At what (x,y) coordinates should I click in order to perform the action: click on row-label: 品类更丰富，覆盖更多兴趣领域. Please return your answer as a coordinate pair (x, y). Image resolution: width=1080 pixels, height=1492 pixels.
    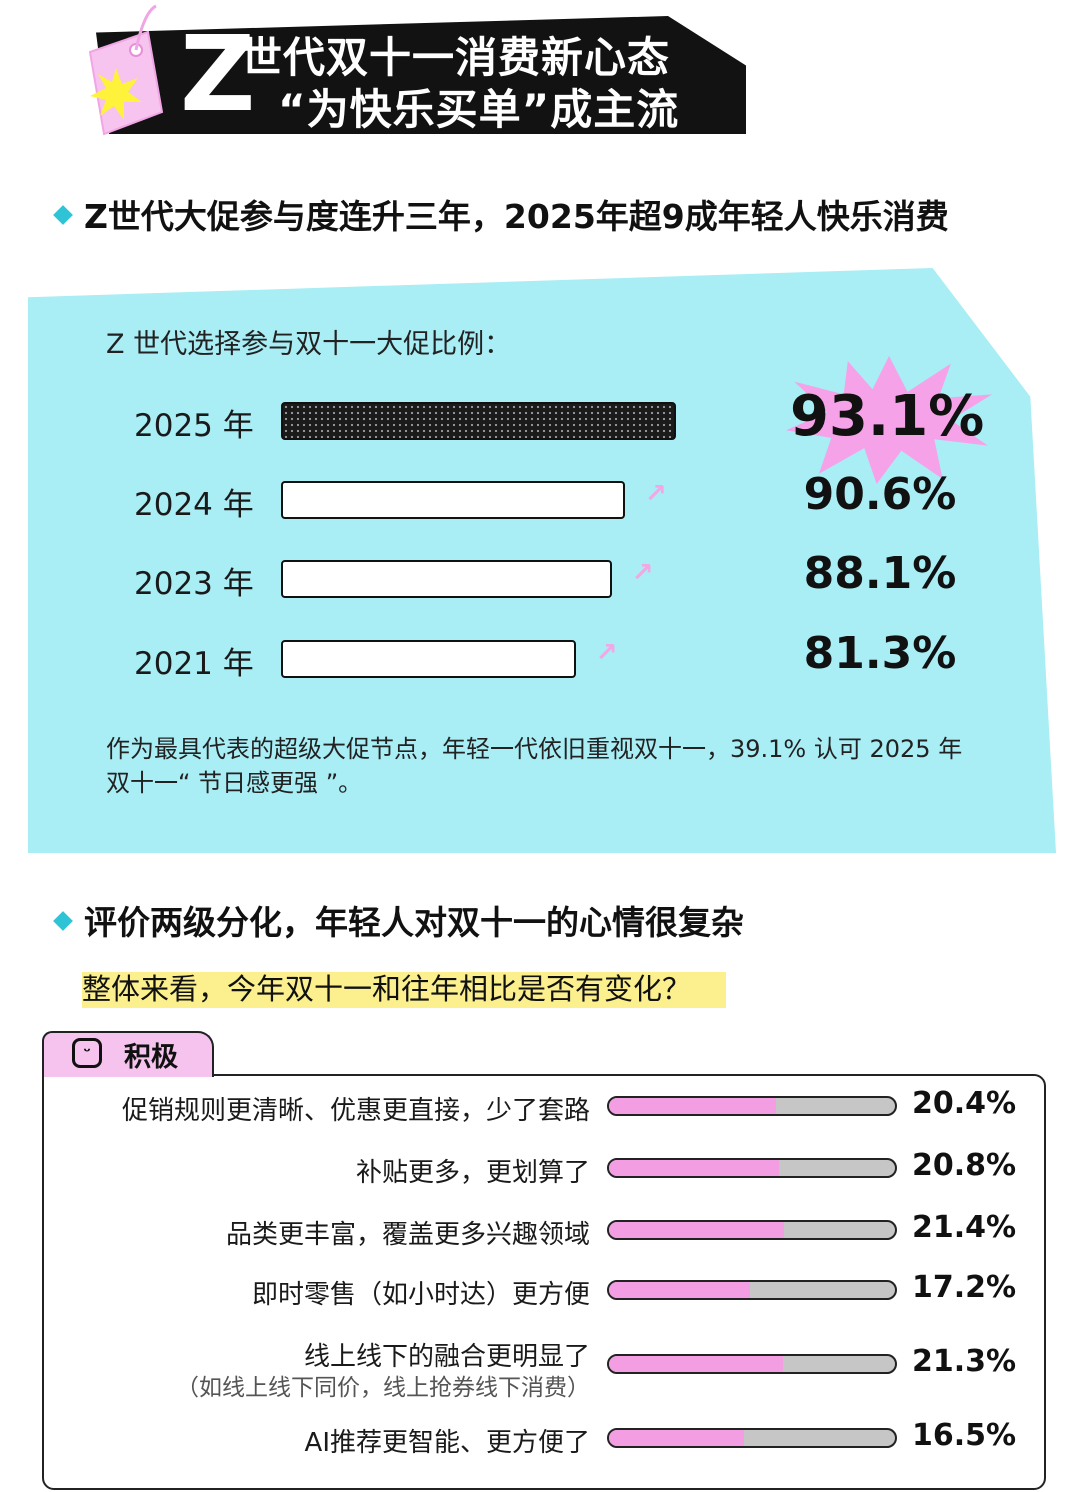
    Looking at the image, I should click on (407, 1235).